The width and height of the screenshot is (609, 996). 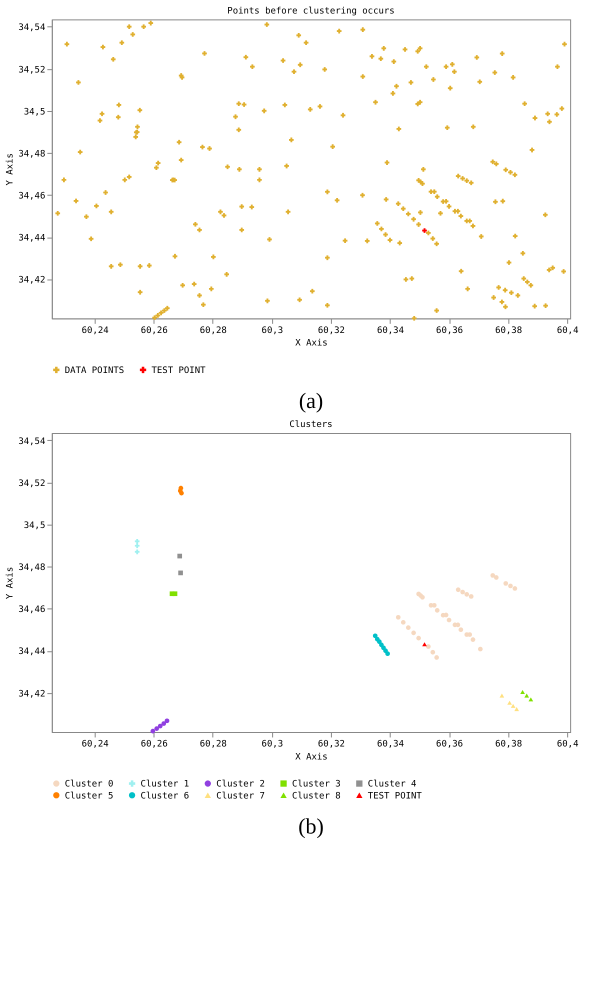 What do you see at coordinates (240, 796) in the screenshot?
I see `legend-label: Cluster 7` at bounding box center [240, 796].